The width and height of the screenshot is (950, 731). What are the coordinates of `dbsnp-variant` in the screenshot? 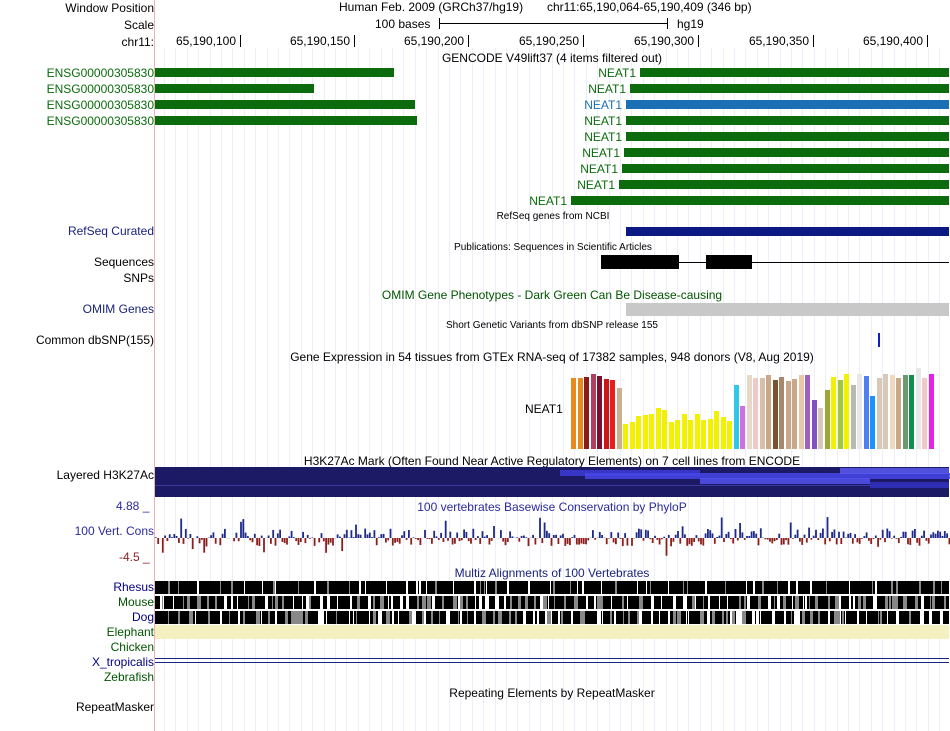 It's located at (879, 340).